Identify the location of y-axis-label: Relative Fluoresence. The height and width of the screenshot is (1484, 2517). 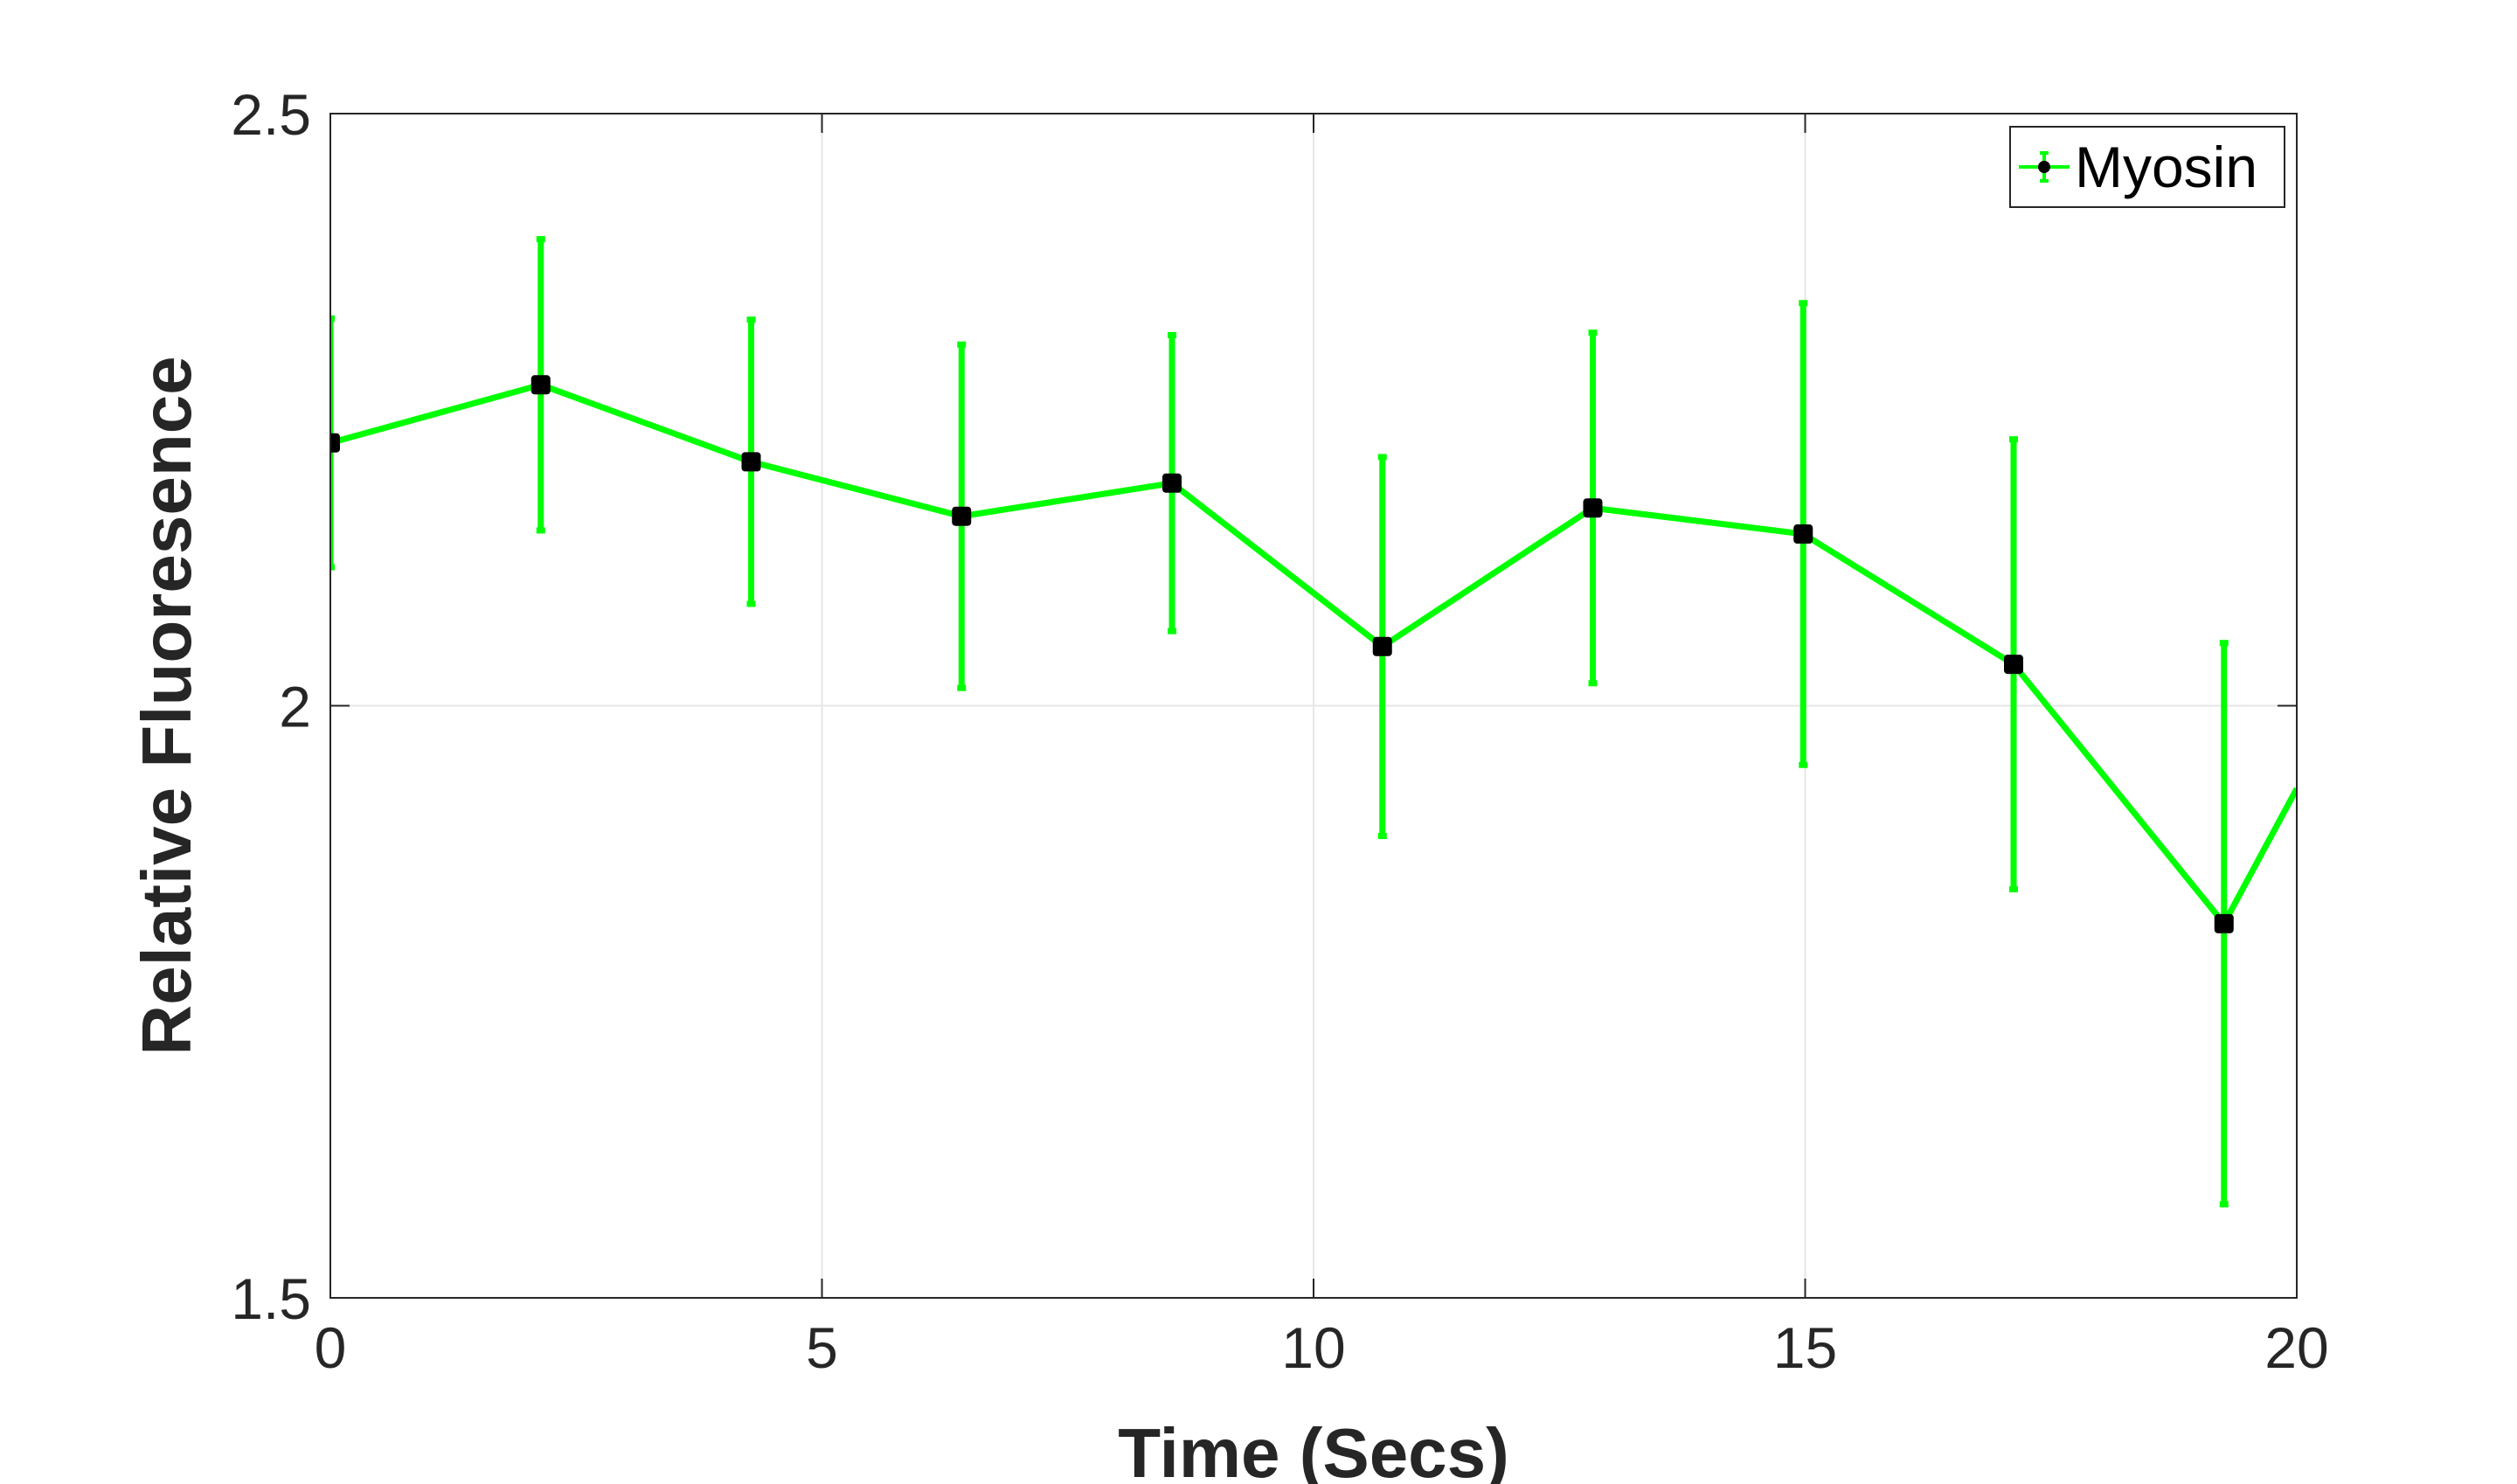
(166, 705).